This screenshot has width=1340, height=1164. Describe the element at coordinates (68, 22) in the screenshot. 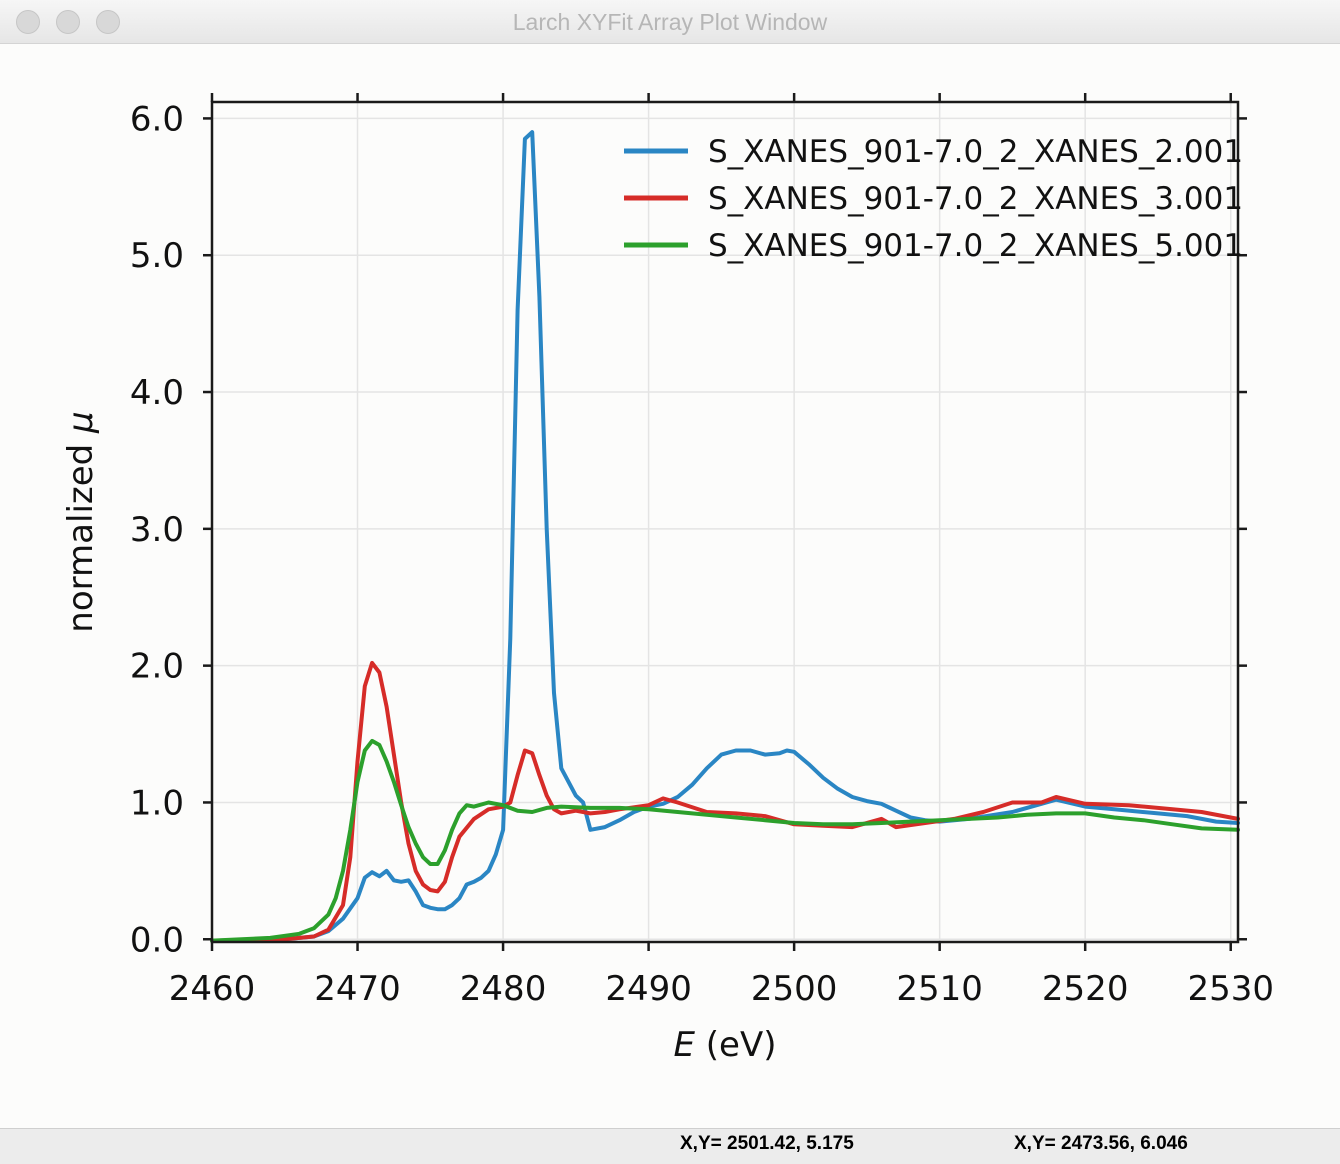

I see `minimize-window-button` at that location.